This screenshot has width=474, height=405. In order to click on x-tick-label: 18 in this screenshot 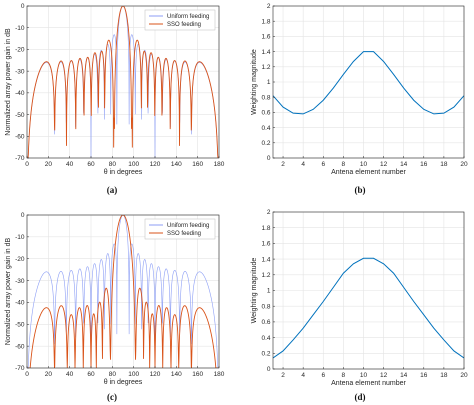, I will do `click(444, 375)`.